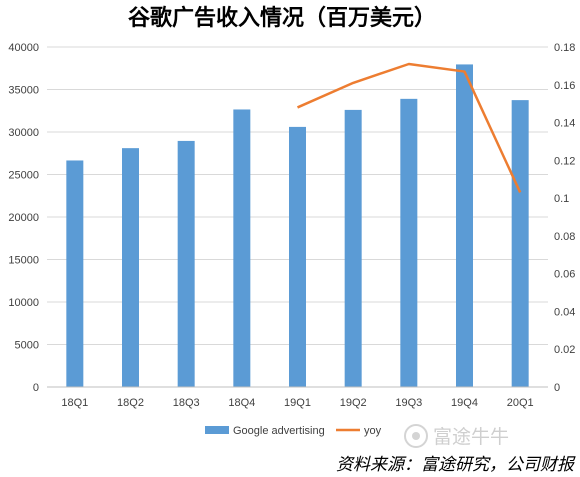 The image size is (580, 477). I want to click on x-tick-label: 20Q1, so click(520, 403).